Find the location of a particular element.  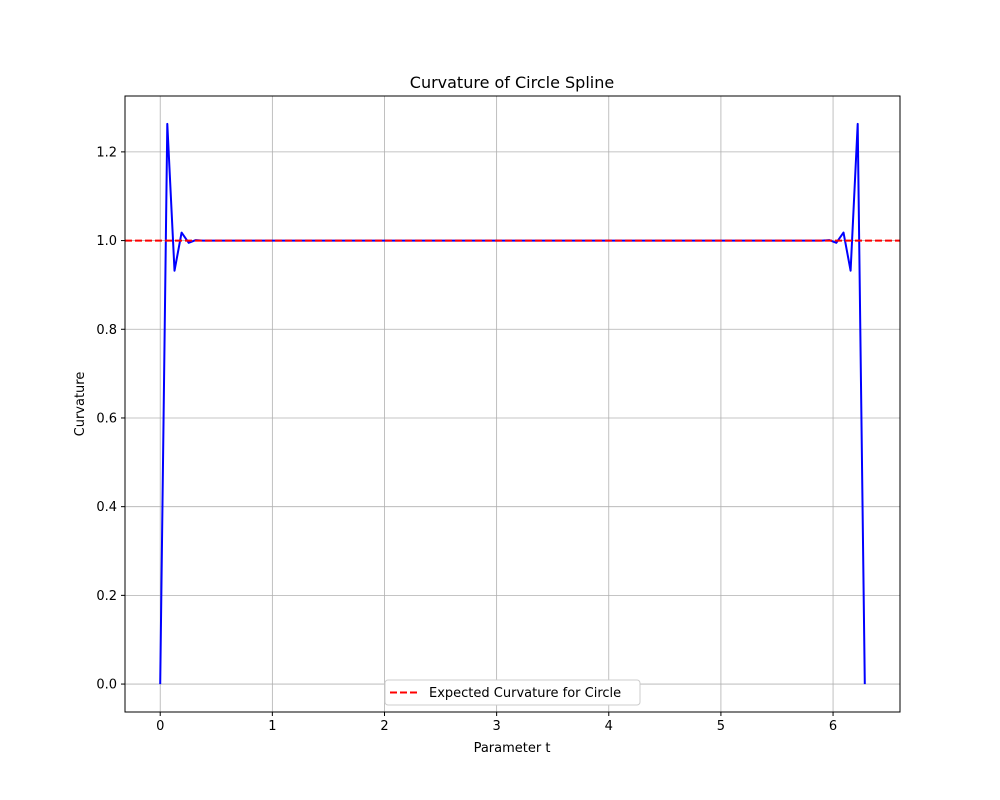

y-tick-label: 0.2 is located at coordinates (106, 596).